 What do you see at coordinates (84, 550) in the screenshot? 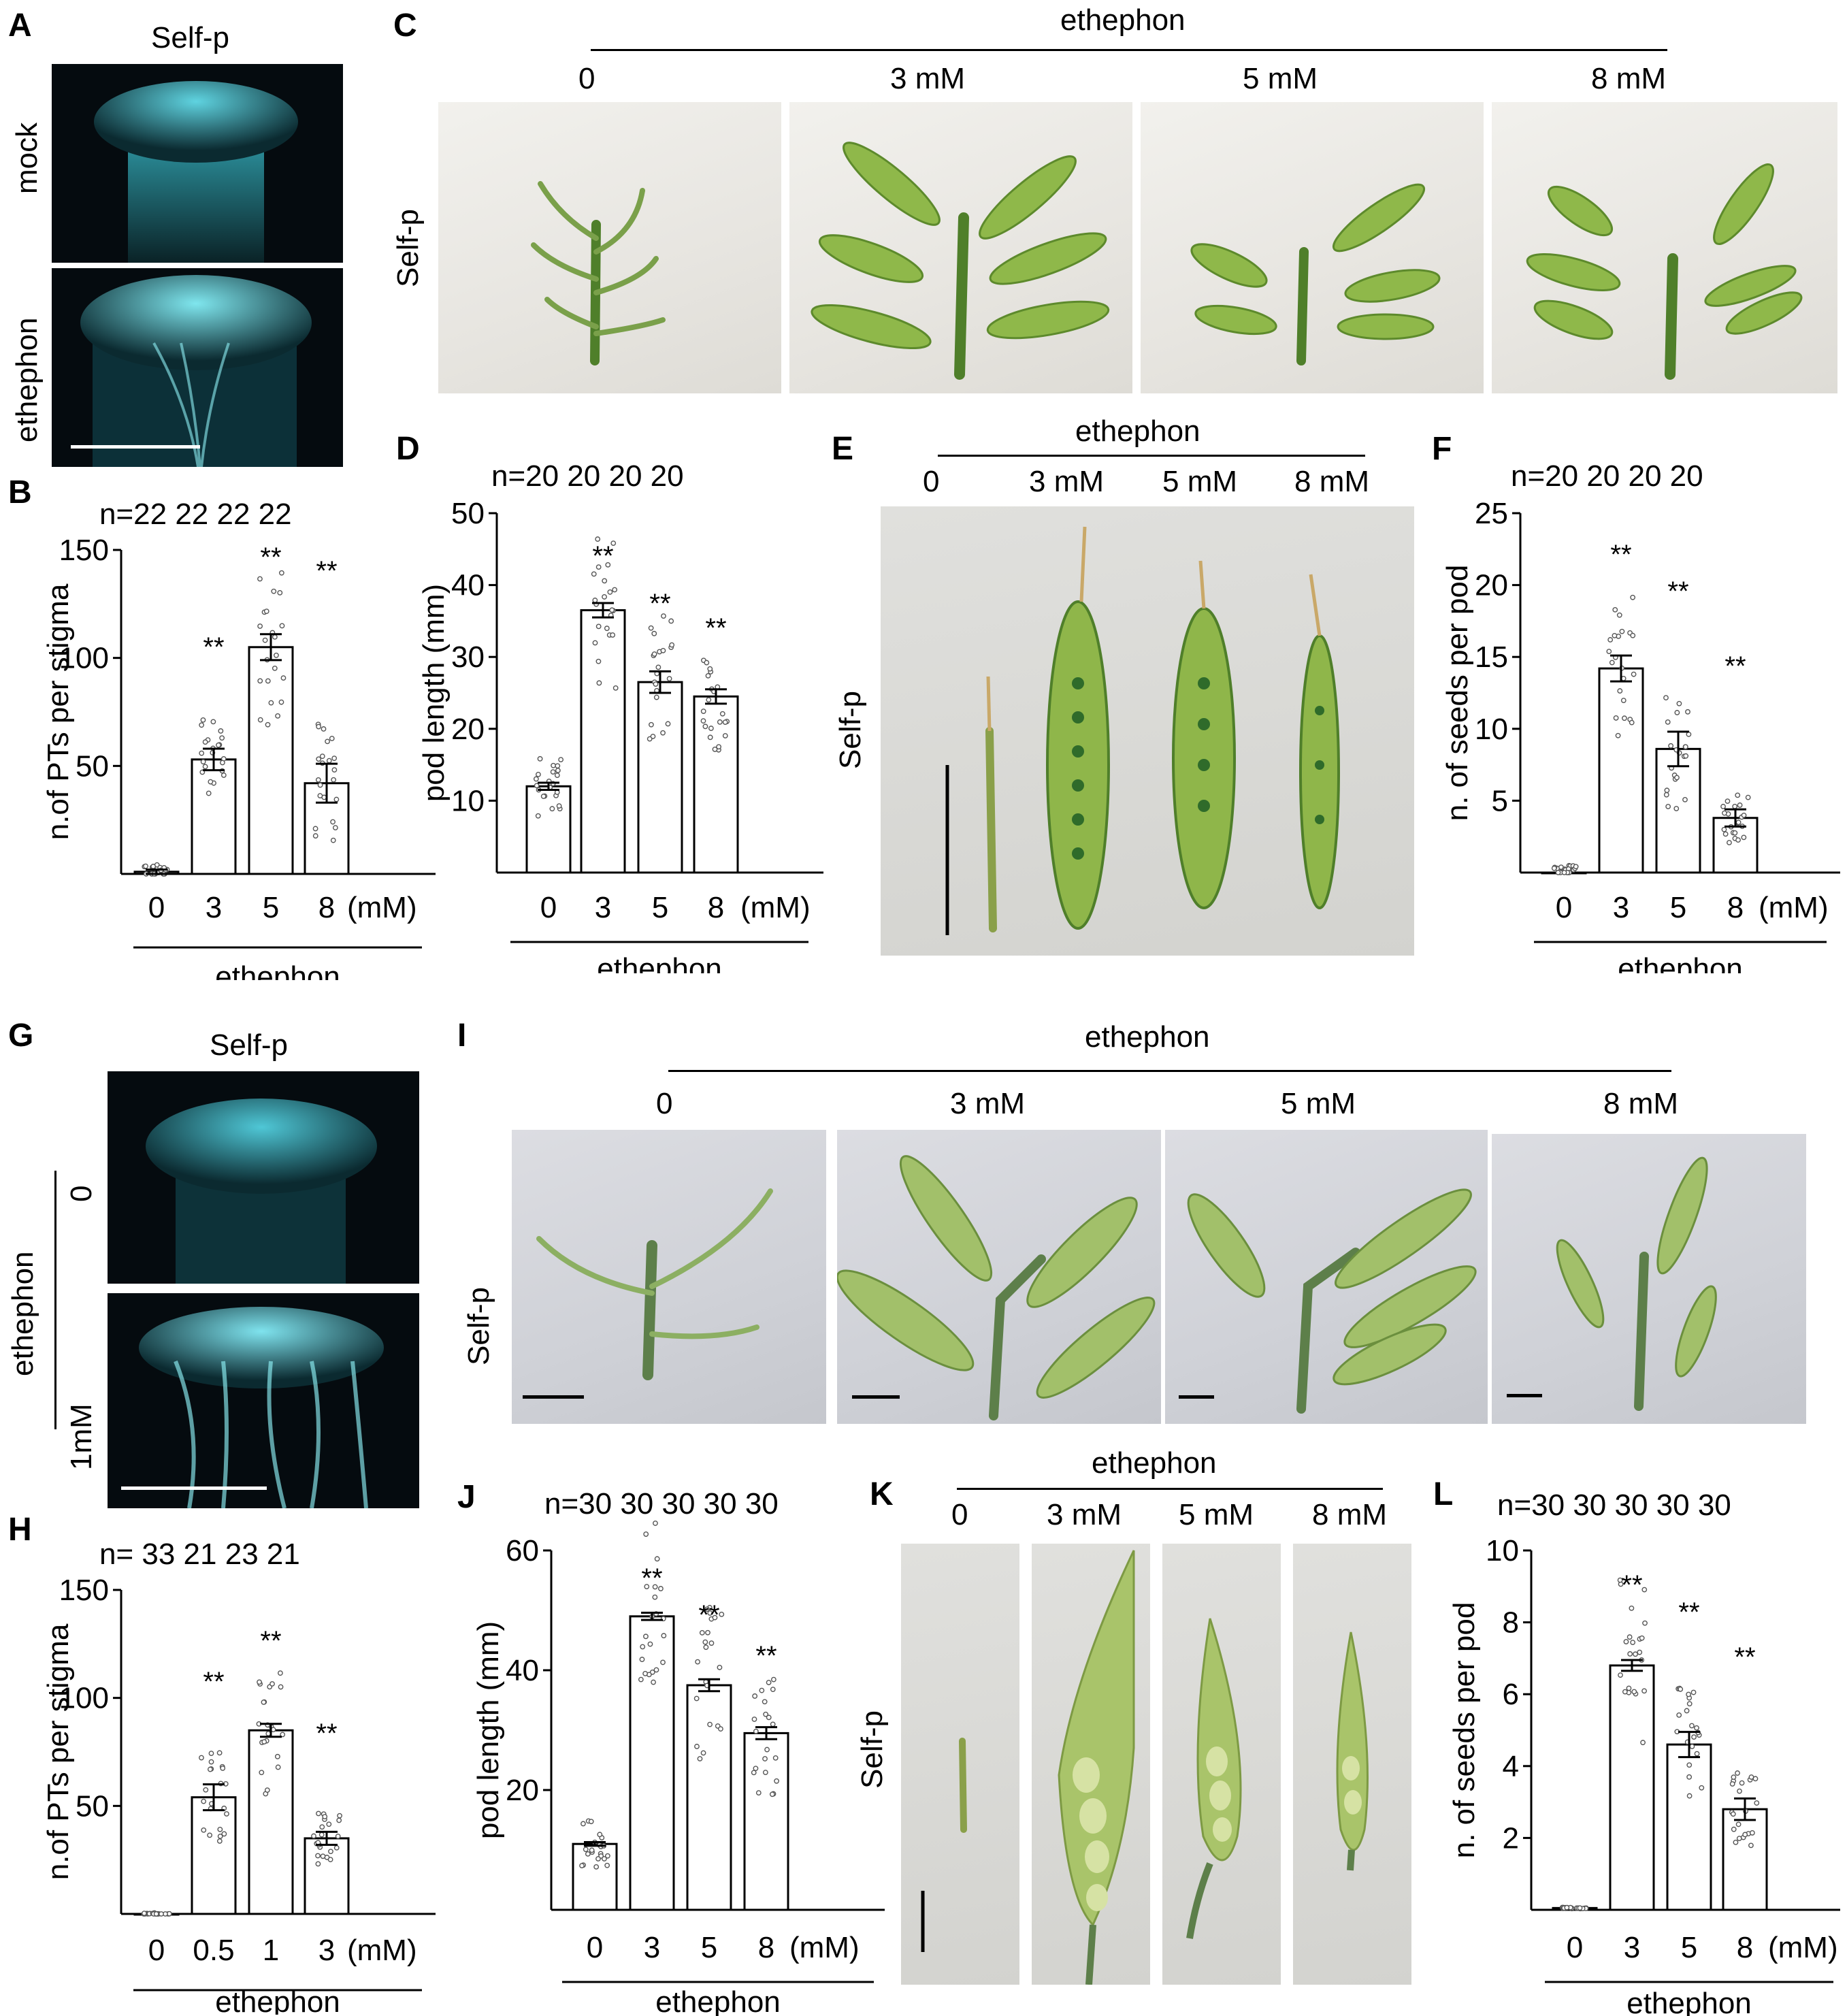
I see `y-tick-label: 150` at bounding box center [84, 550].